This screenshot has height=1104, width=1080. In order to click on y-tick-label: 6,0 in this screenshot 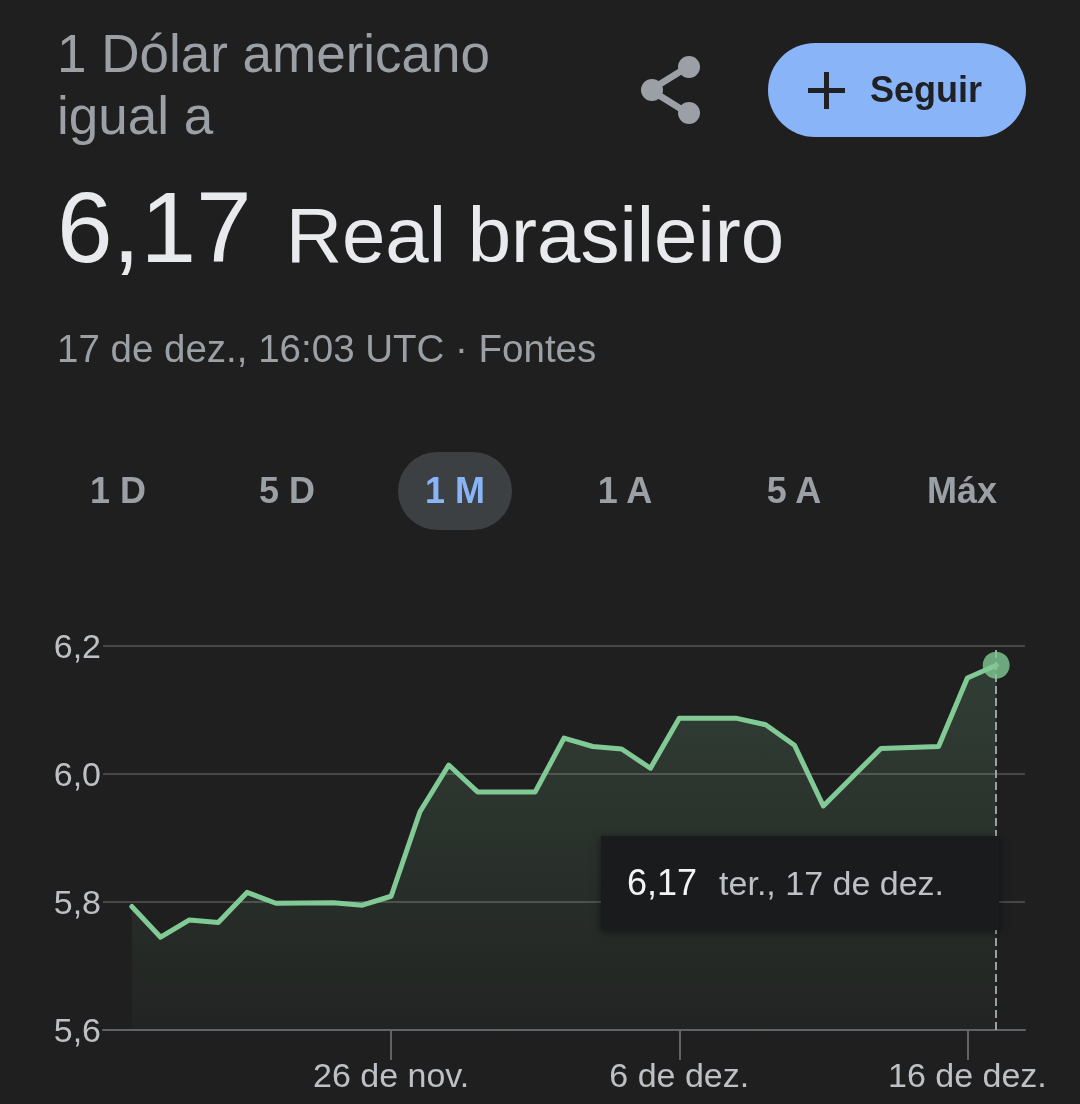, I will do `click(77, 774)`.